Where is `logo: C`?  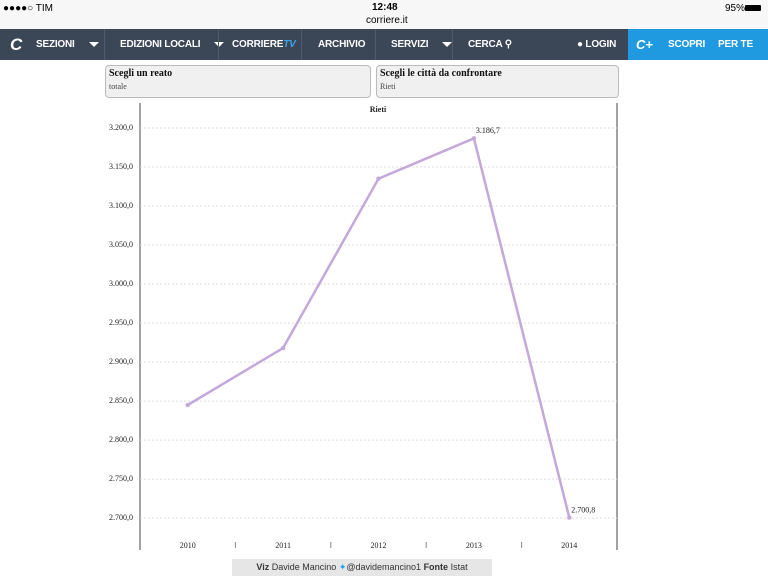 logo: C is located at coordinates (16, 44).